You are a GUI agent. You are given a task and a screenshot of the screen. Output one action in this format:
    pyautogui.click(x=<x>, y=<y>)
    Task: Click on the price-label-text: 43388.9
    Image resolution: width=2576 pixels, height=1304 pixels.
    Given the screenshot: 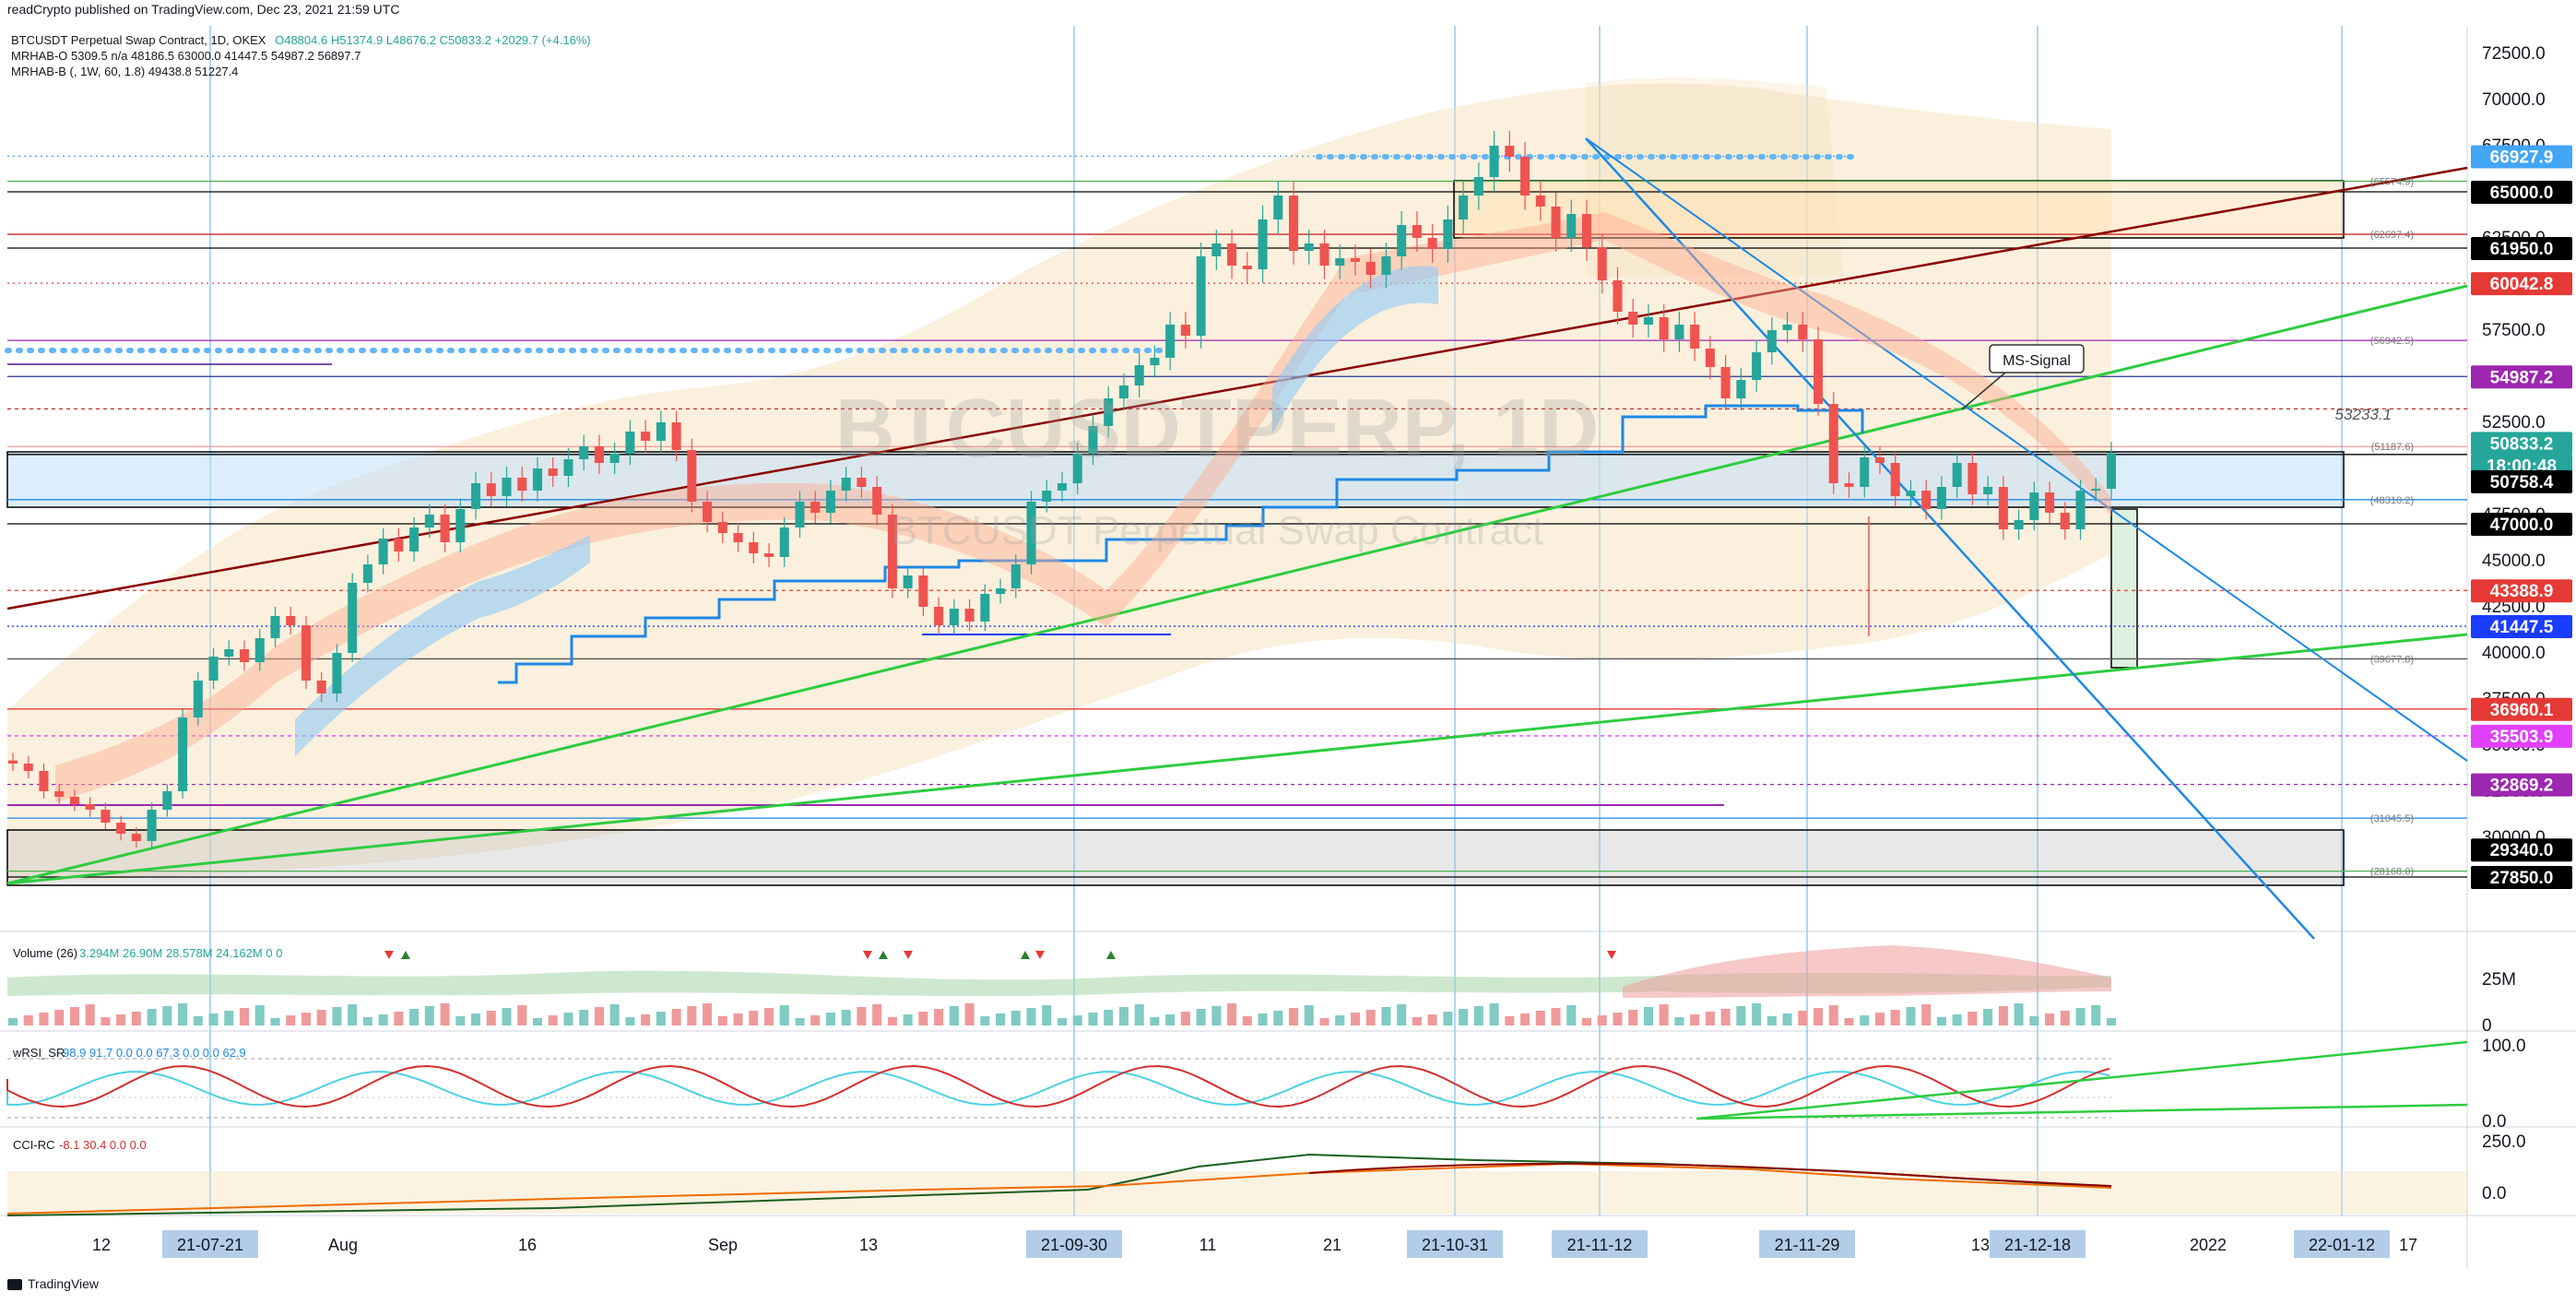 What is the action you would take?
    pyautogui.click(x=2522, y=591)
    